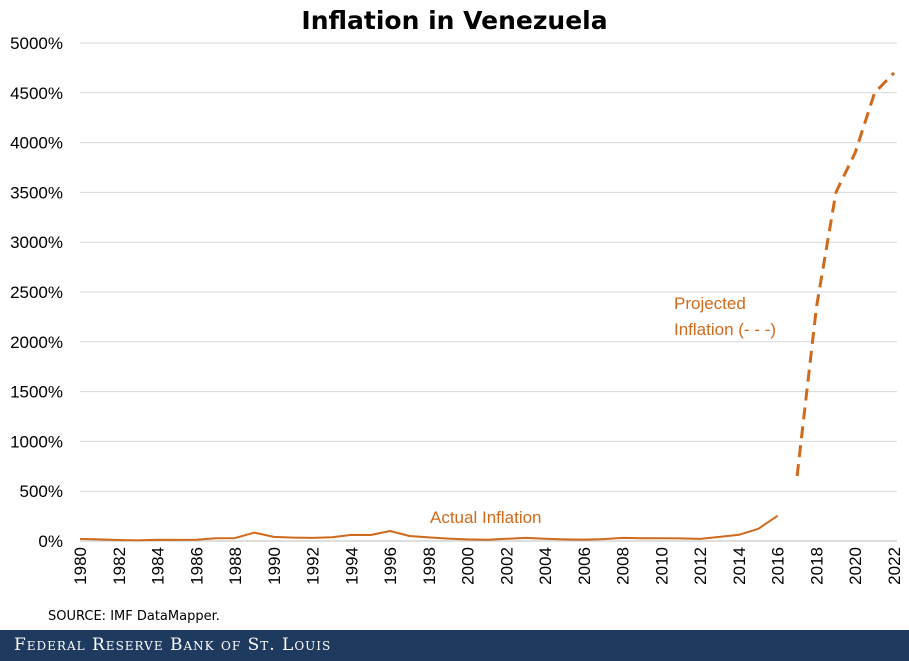 The width and height of the screenshot is (909, 661). What do you see at coordinates (173, 645) in the screenshot?
I see `footer-logo-text: Federal Reserve Bank of St. Louis` at bounding box center [173, 645].